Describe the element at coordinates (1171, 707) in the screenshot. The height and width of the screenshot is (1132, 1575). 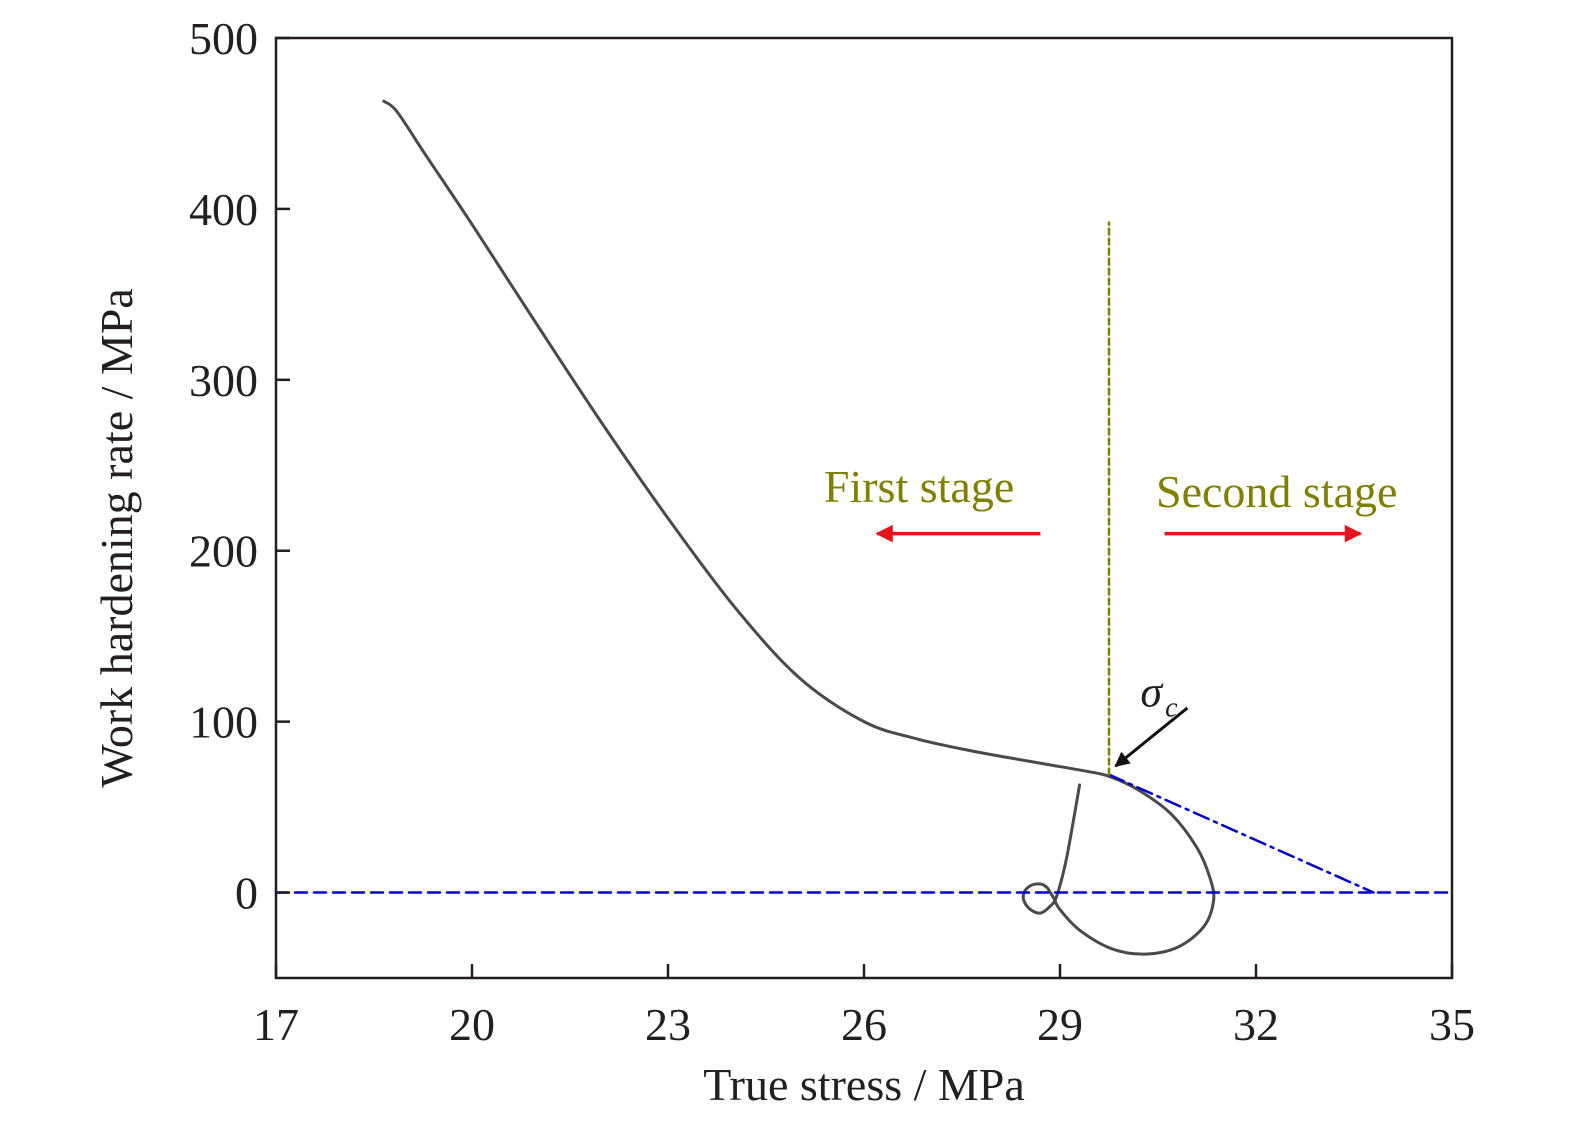
I see `sigma-subscript: c` at that location.